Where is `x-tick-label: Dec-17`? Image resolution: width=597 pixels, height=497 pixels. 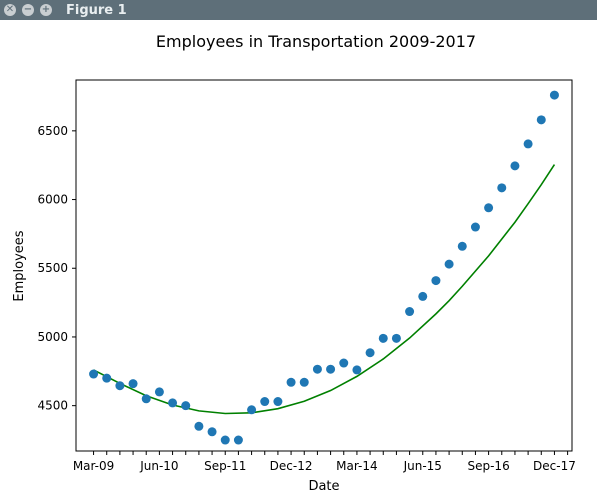
x-tick-label: Dec-17 is located at coordinates (554, 466).